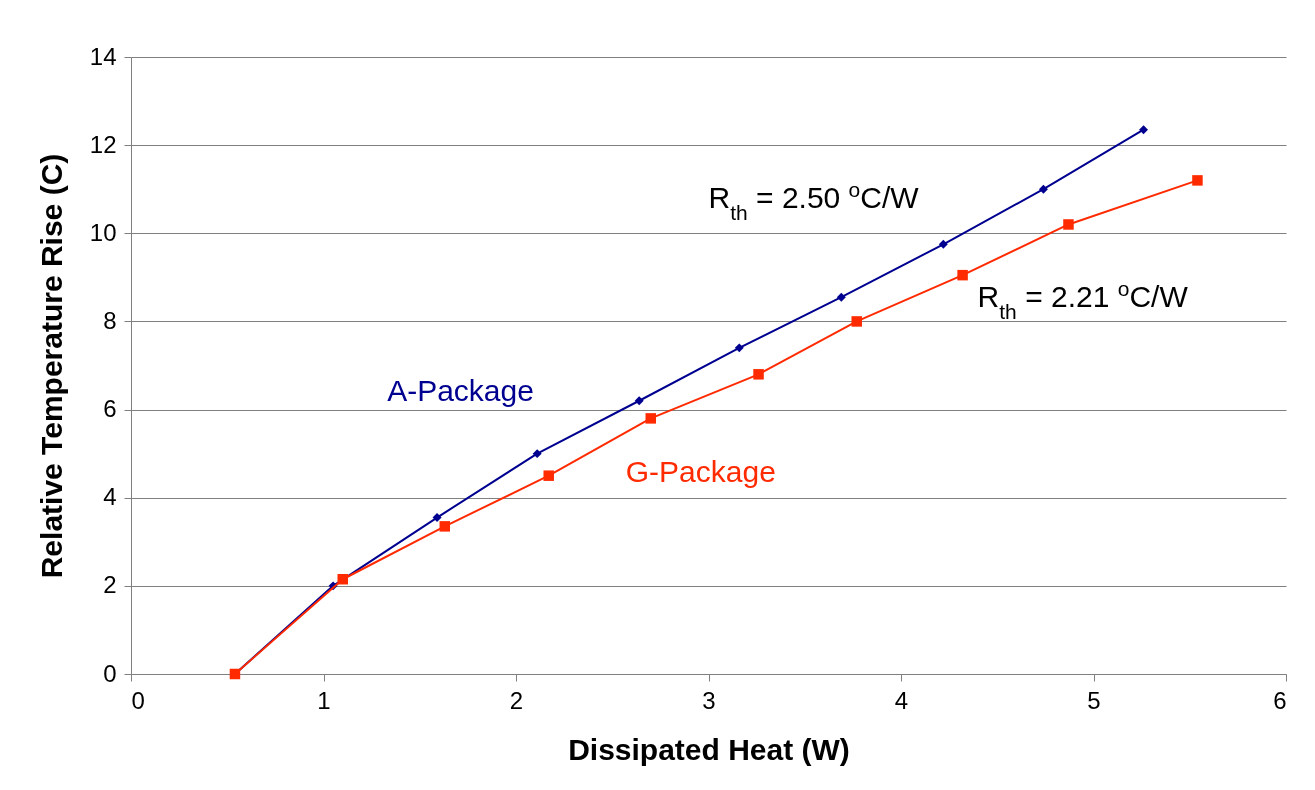 Image resolution: width=1315 pixels, height=790 pixels. I want to click on x-tick-label: 4, so click(901, 700).